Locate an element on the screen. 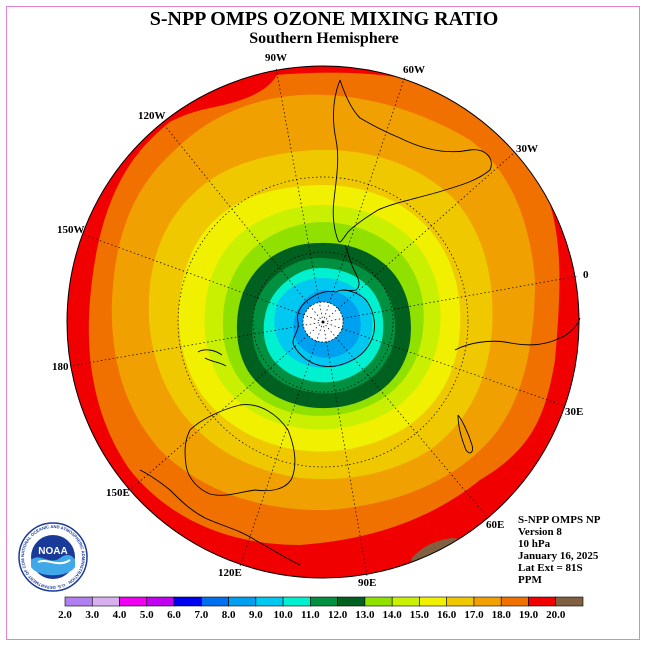  lat-circle-70s is located at coordinates (323, 322).